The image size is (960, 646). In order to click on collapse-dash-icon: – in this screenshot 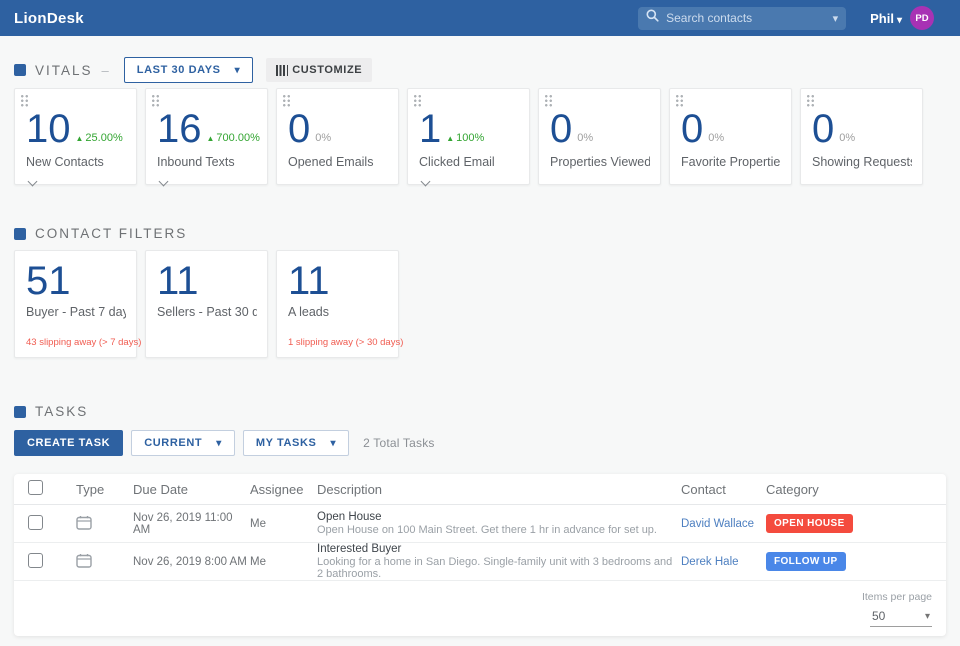, I will do `click(105, 70)`.